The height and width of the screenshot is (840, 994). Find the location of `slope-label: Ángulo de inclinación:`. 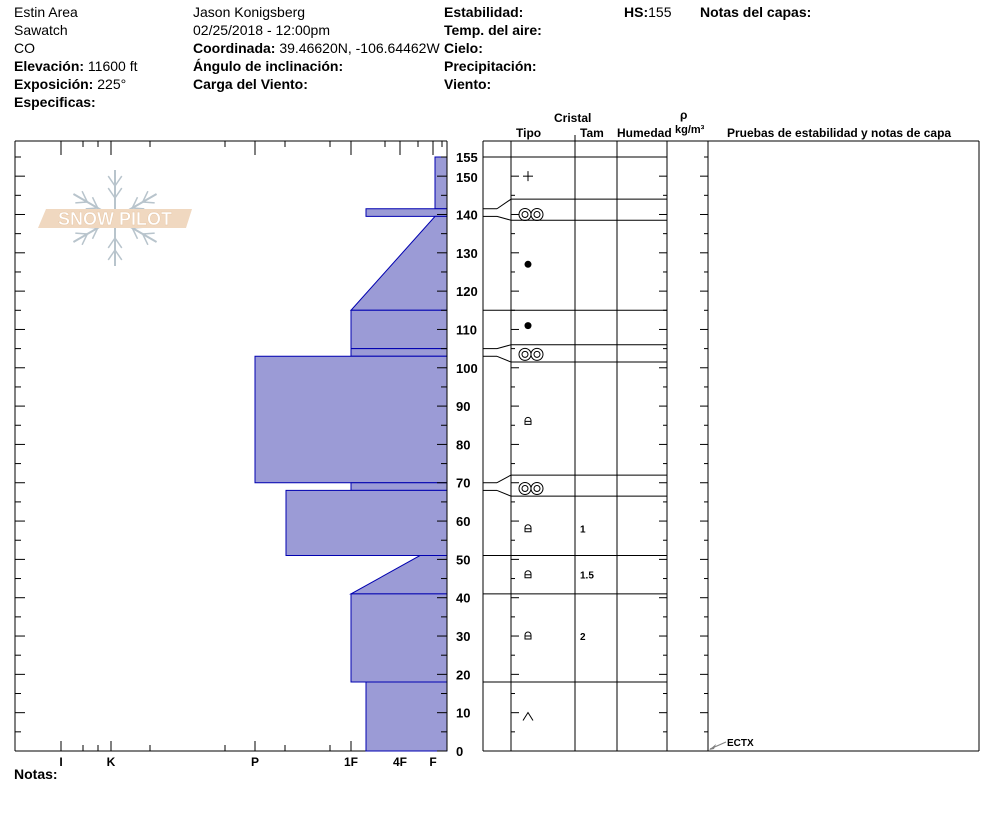

slope-label: Ángulo de inclinación: is located at coordinates (268, 66).